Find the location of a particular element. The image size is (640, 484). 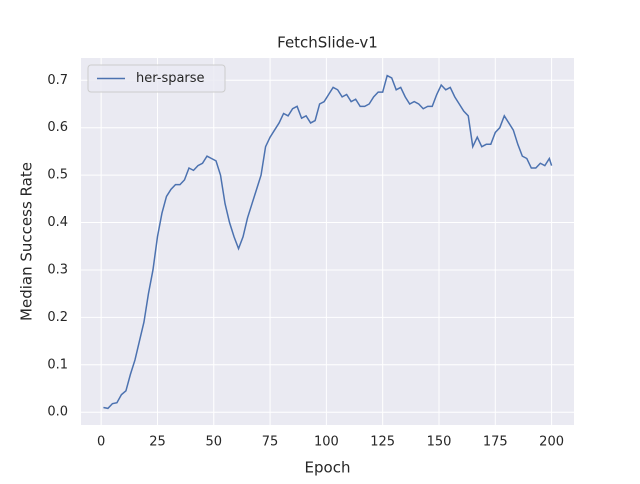

y-tick-label: 0.5 is located at coordinates (57, 175).